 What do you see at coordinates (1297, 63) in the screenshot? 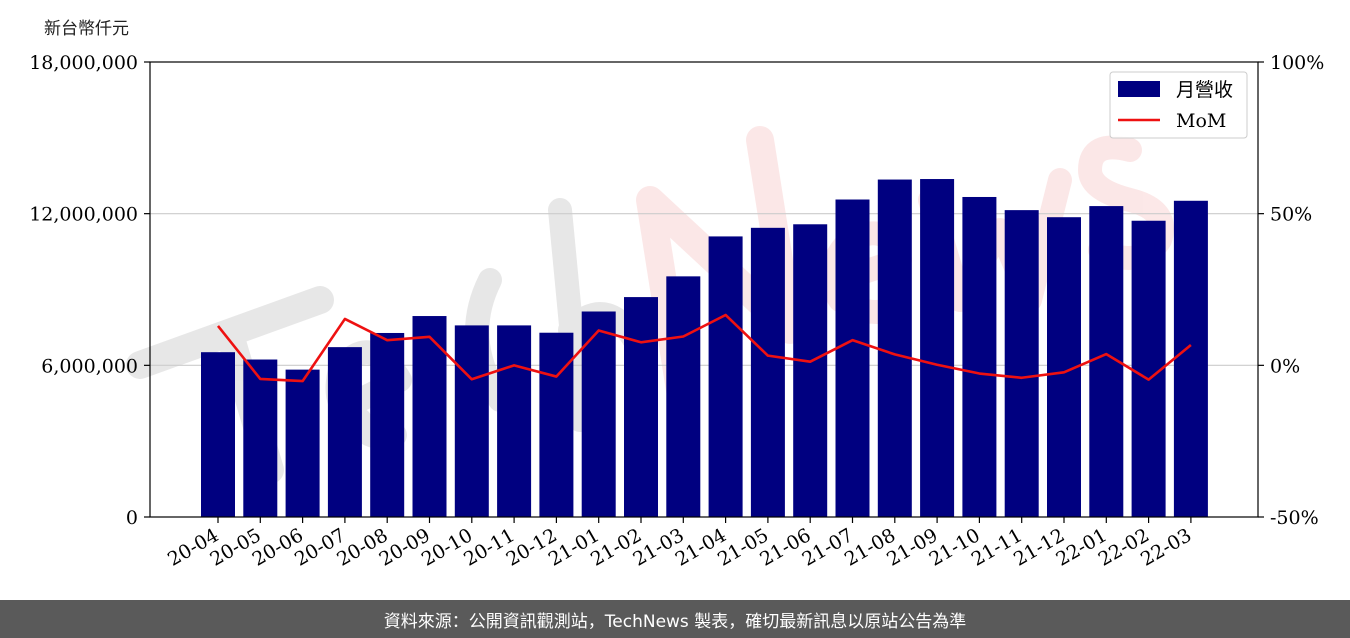
I see `y2-tick-label: 100%` at bounding box center [1297, 63].